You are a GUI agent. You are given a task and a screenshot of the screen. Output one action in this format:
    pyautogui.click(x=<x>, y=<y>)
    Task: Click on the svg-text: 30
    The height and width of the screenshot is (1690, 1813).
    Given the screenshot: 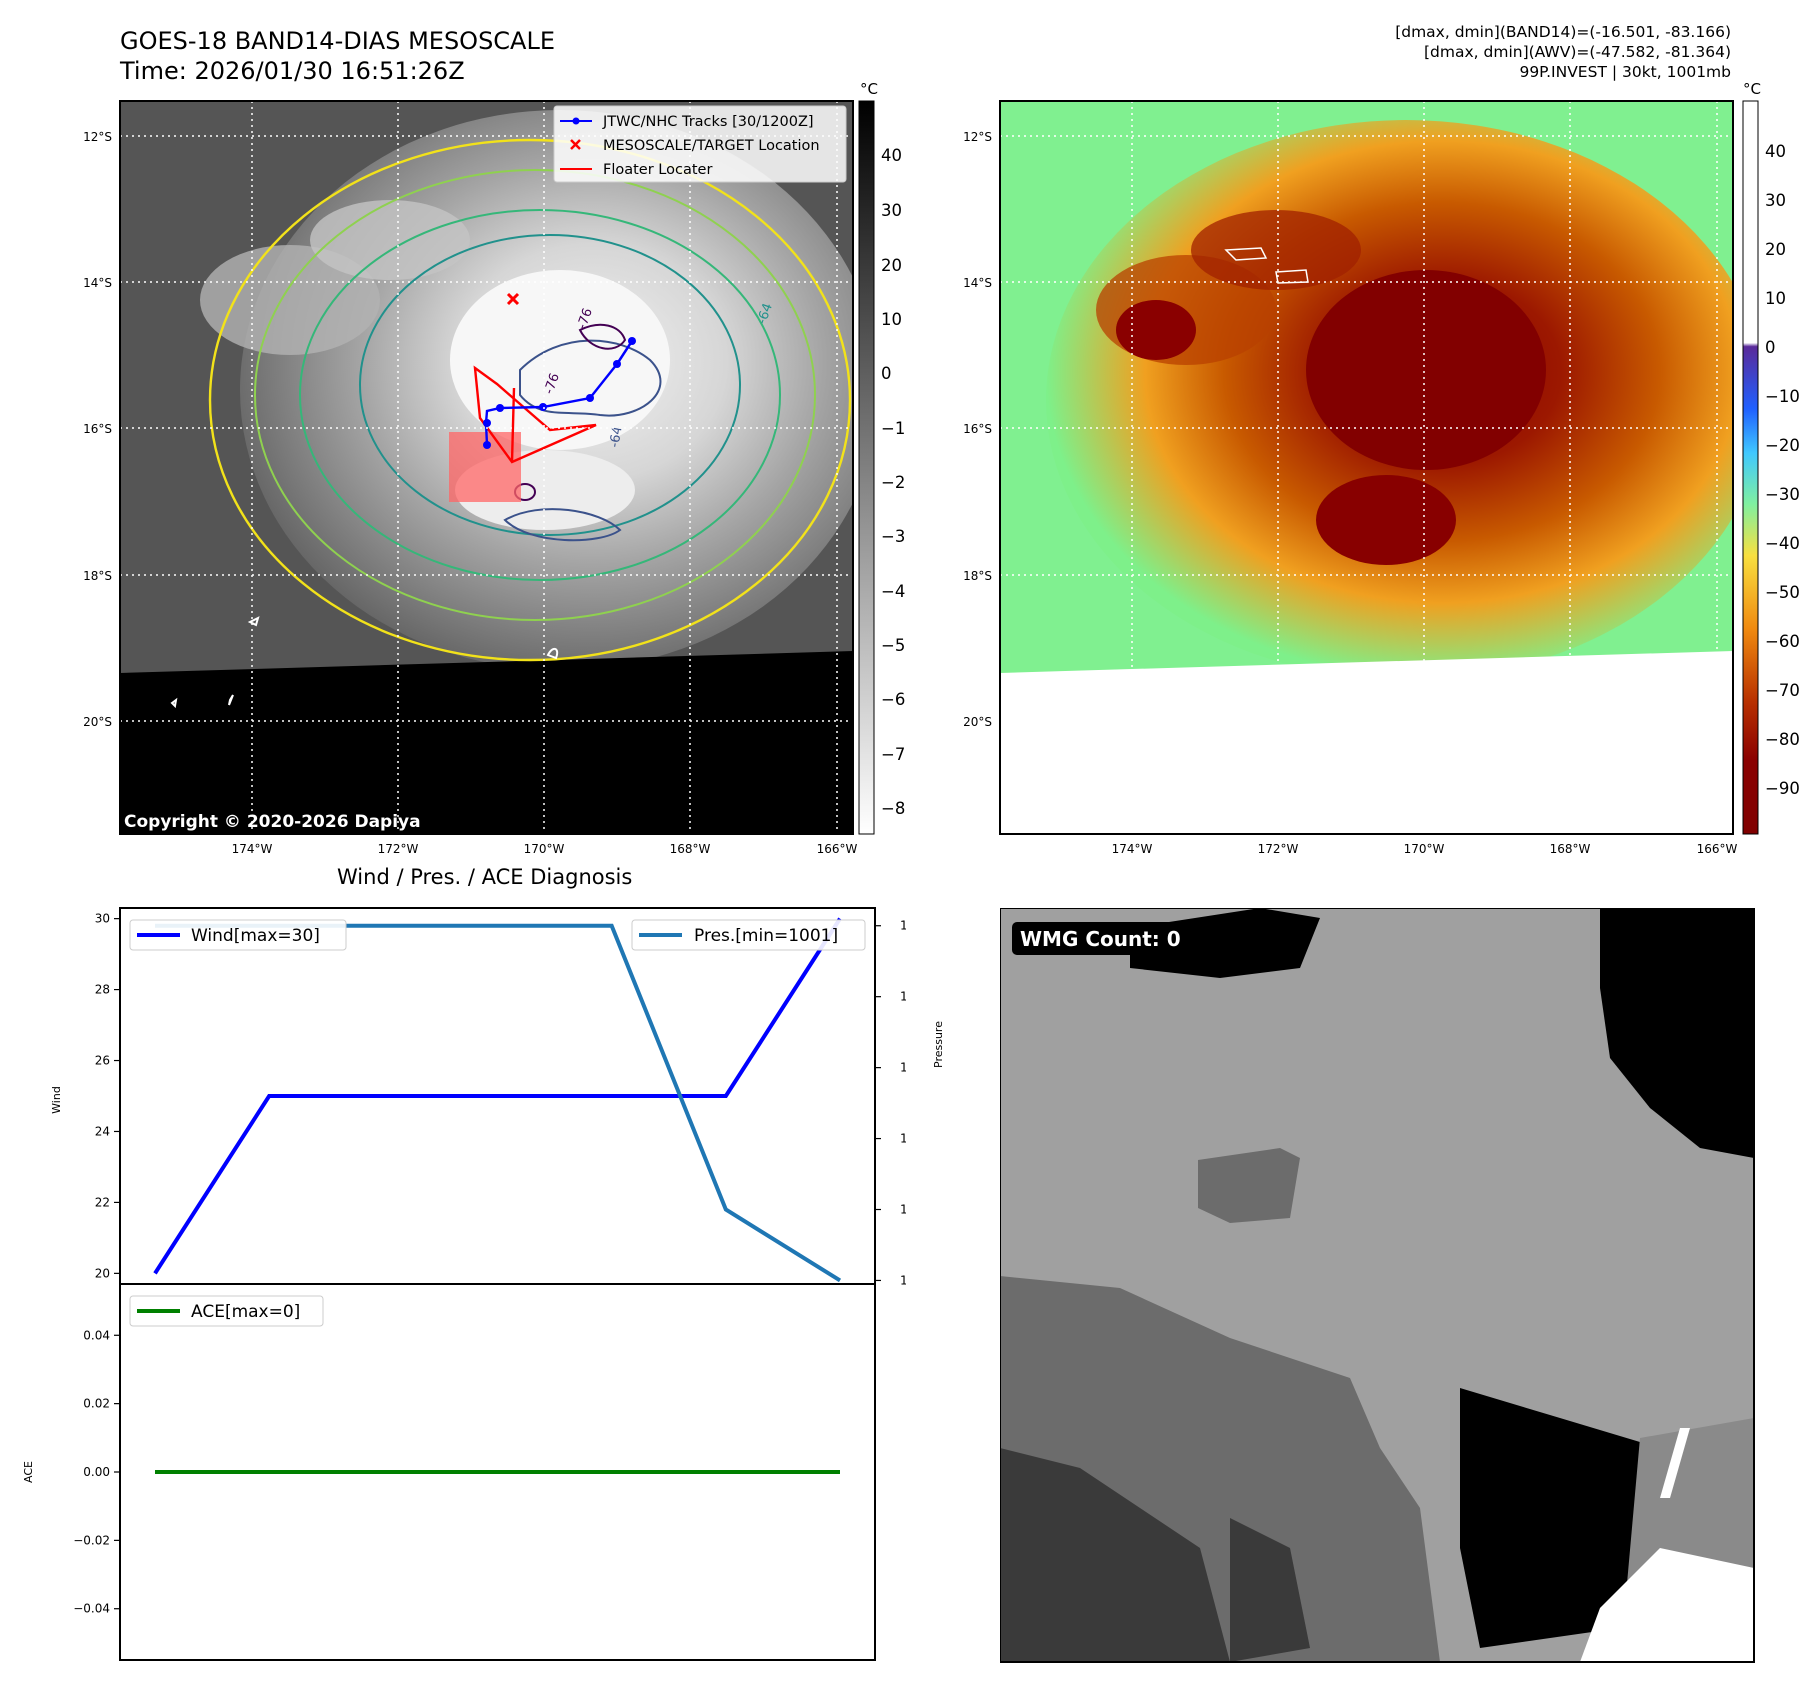 What is the action you would take?
    pyautogui.click(x=891, y=210)
    